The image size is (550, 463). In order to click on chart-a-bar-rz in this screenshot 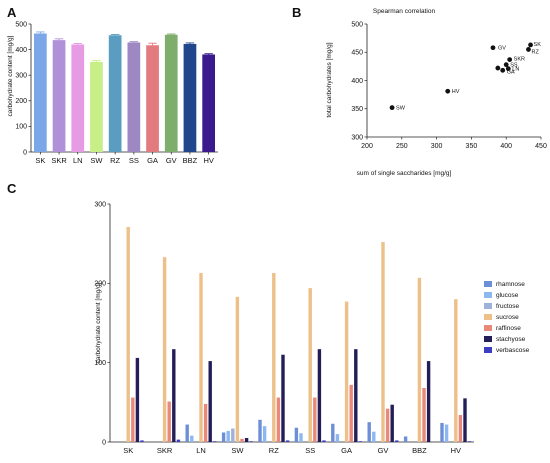, I will do `click(115, 93)`.